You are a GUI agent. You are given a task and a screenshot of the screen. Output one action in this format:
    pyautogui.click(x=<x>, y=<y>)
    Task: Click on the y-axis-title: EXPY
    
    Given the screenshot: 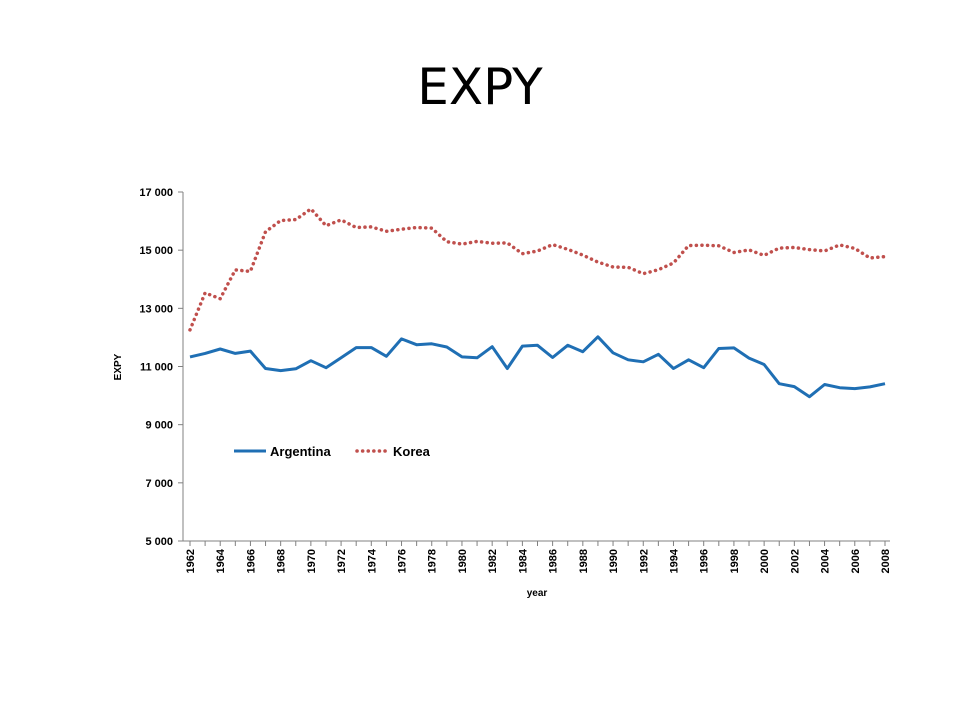 What is the action you would take?
    pyautogui.click(x=118, y=366)
    